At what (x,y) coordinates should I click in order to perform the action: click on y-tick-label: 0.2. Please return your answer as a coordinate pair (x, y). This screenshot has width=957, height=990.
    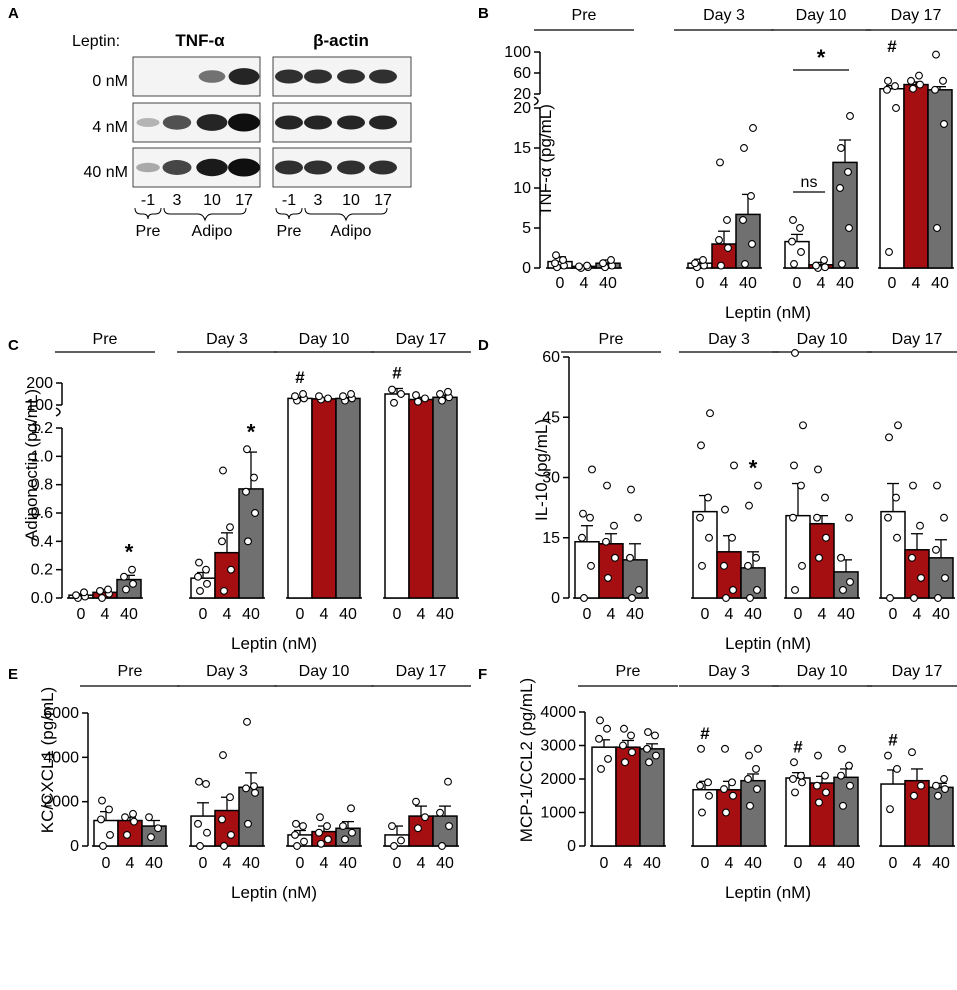
    Looking at the image, I should click on (42, 570).